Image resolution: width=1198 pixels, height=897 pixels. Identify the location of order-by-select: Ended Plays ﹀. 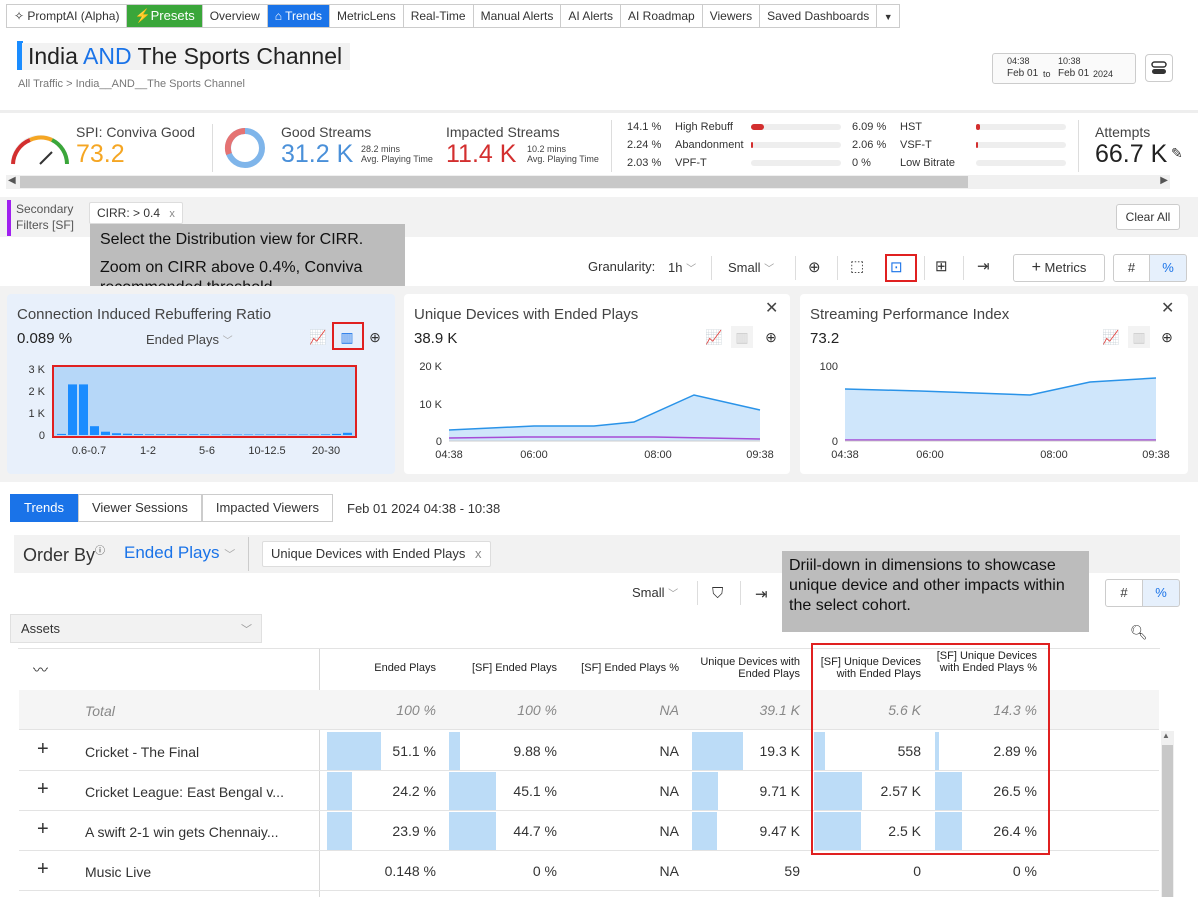
(180, 552).